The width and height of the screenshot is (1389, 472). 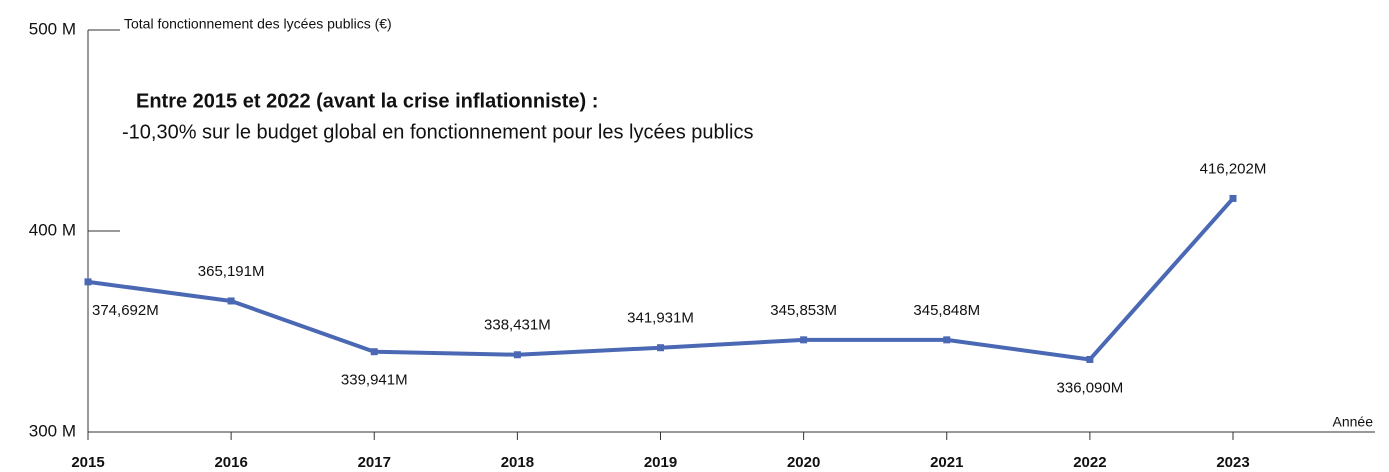 I want to click on x-tick-label: 2021, so click(x=946, y=462).